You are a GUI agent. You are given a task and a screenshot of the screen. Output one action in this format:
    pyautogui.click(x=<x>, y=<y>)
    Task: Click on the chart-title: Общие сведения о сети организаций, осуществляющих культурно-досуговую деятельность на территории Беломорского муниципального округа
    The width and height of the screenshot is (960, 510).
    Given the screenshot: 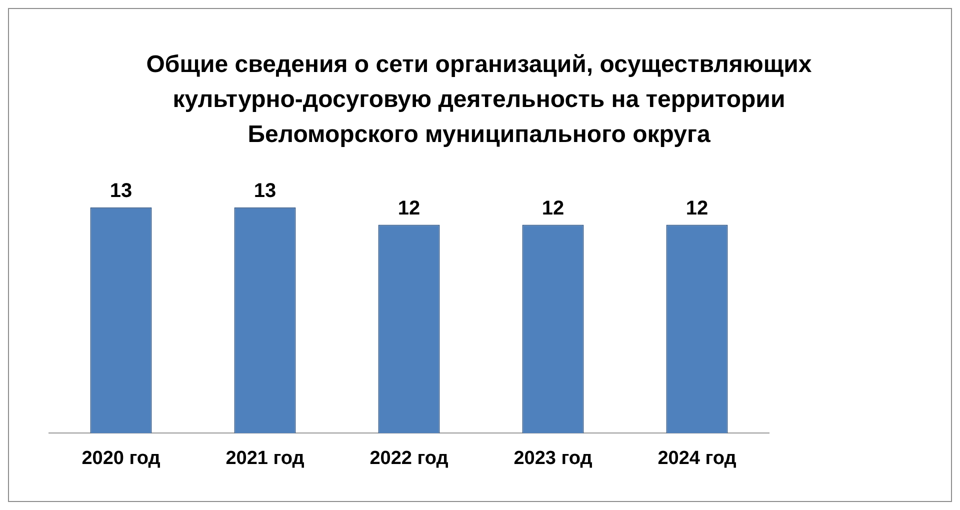 What is the action you would take?
    pyautogui.click(x=479, y=100)
    